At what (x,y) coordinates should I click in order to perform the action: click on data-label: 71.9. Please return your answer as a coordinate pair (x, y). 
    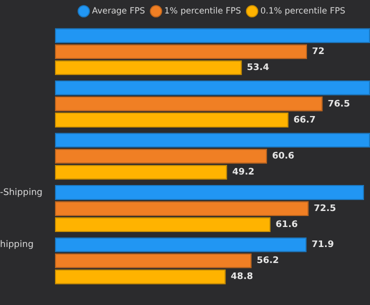
    Looking at the image, I should click on (323, 245).